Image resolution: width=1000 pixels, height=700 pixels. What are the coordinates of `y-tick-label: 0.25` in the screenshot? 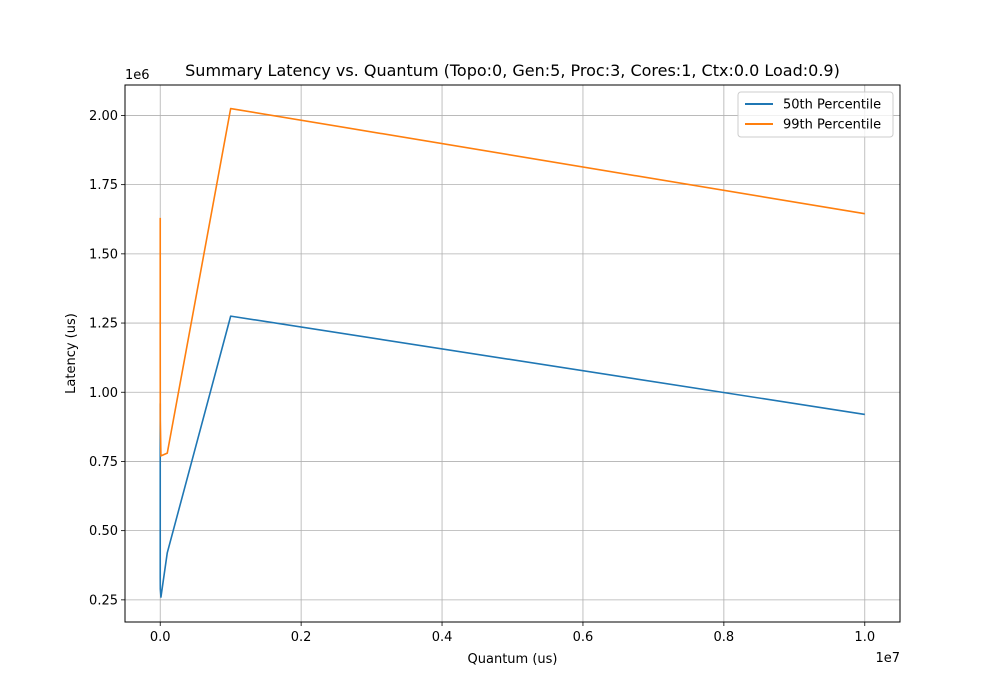 It's located at (103, 600).